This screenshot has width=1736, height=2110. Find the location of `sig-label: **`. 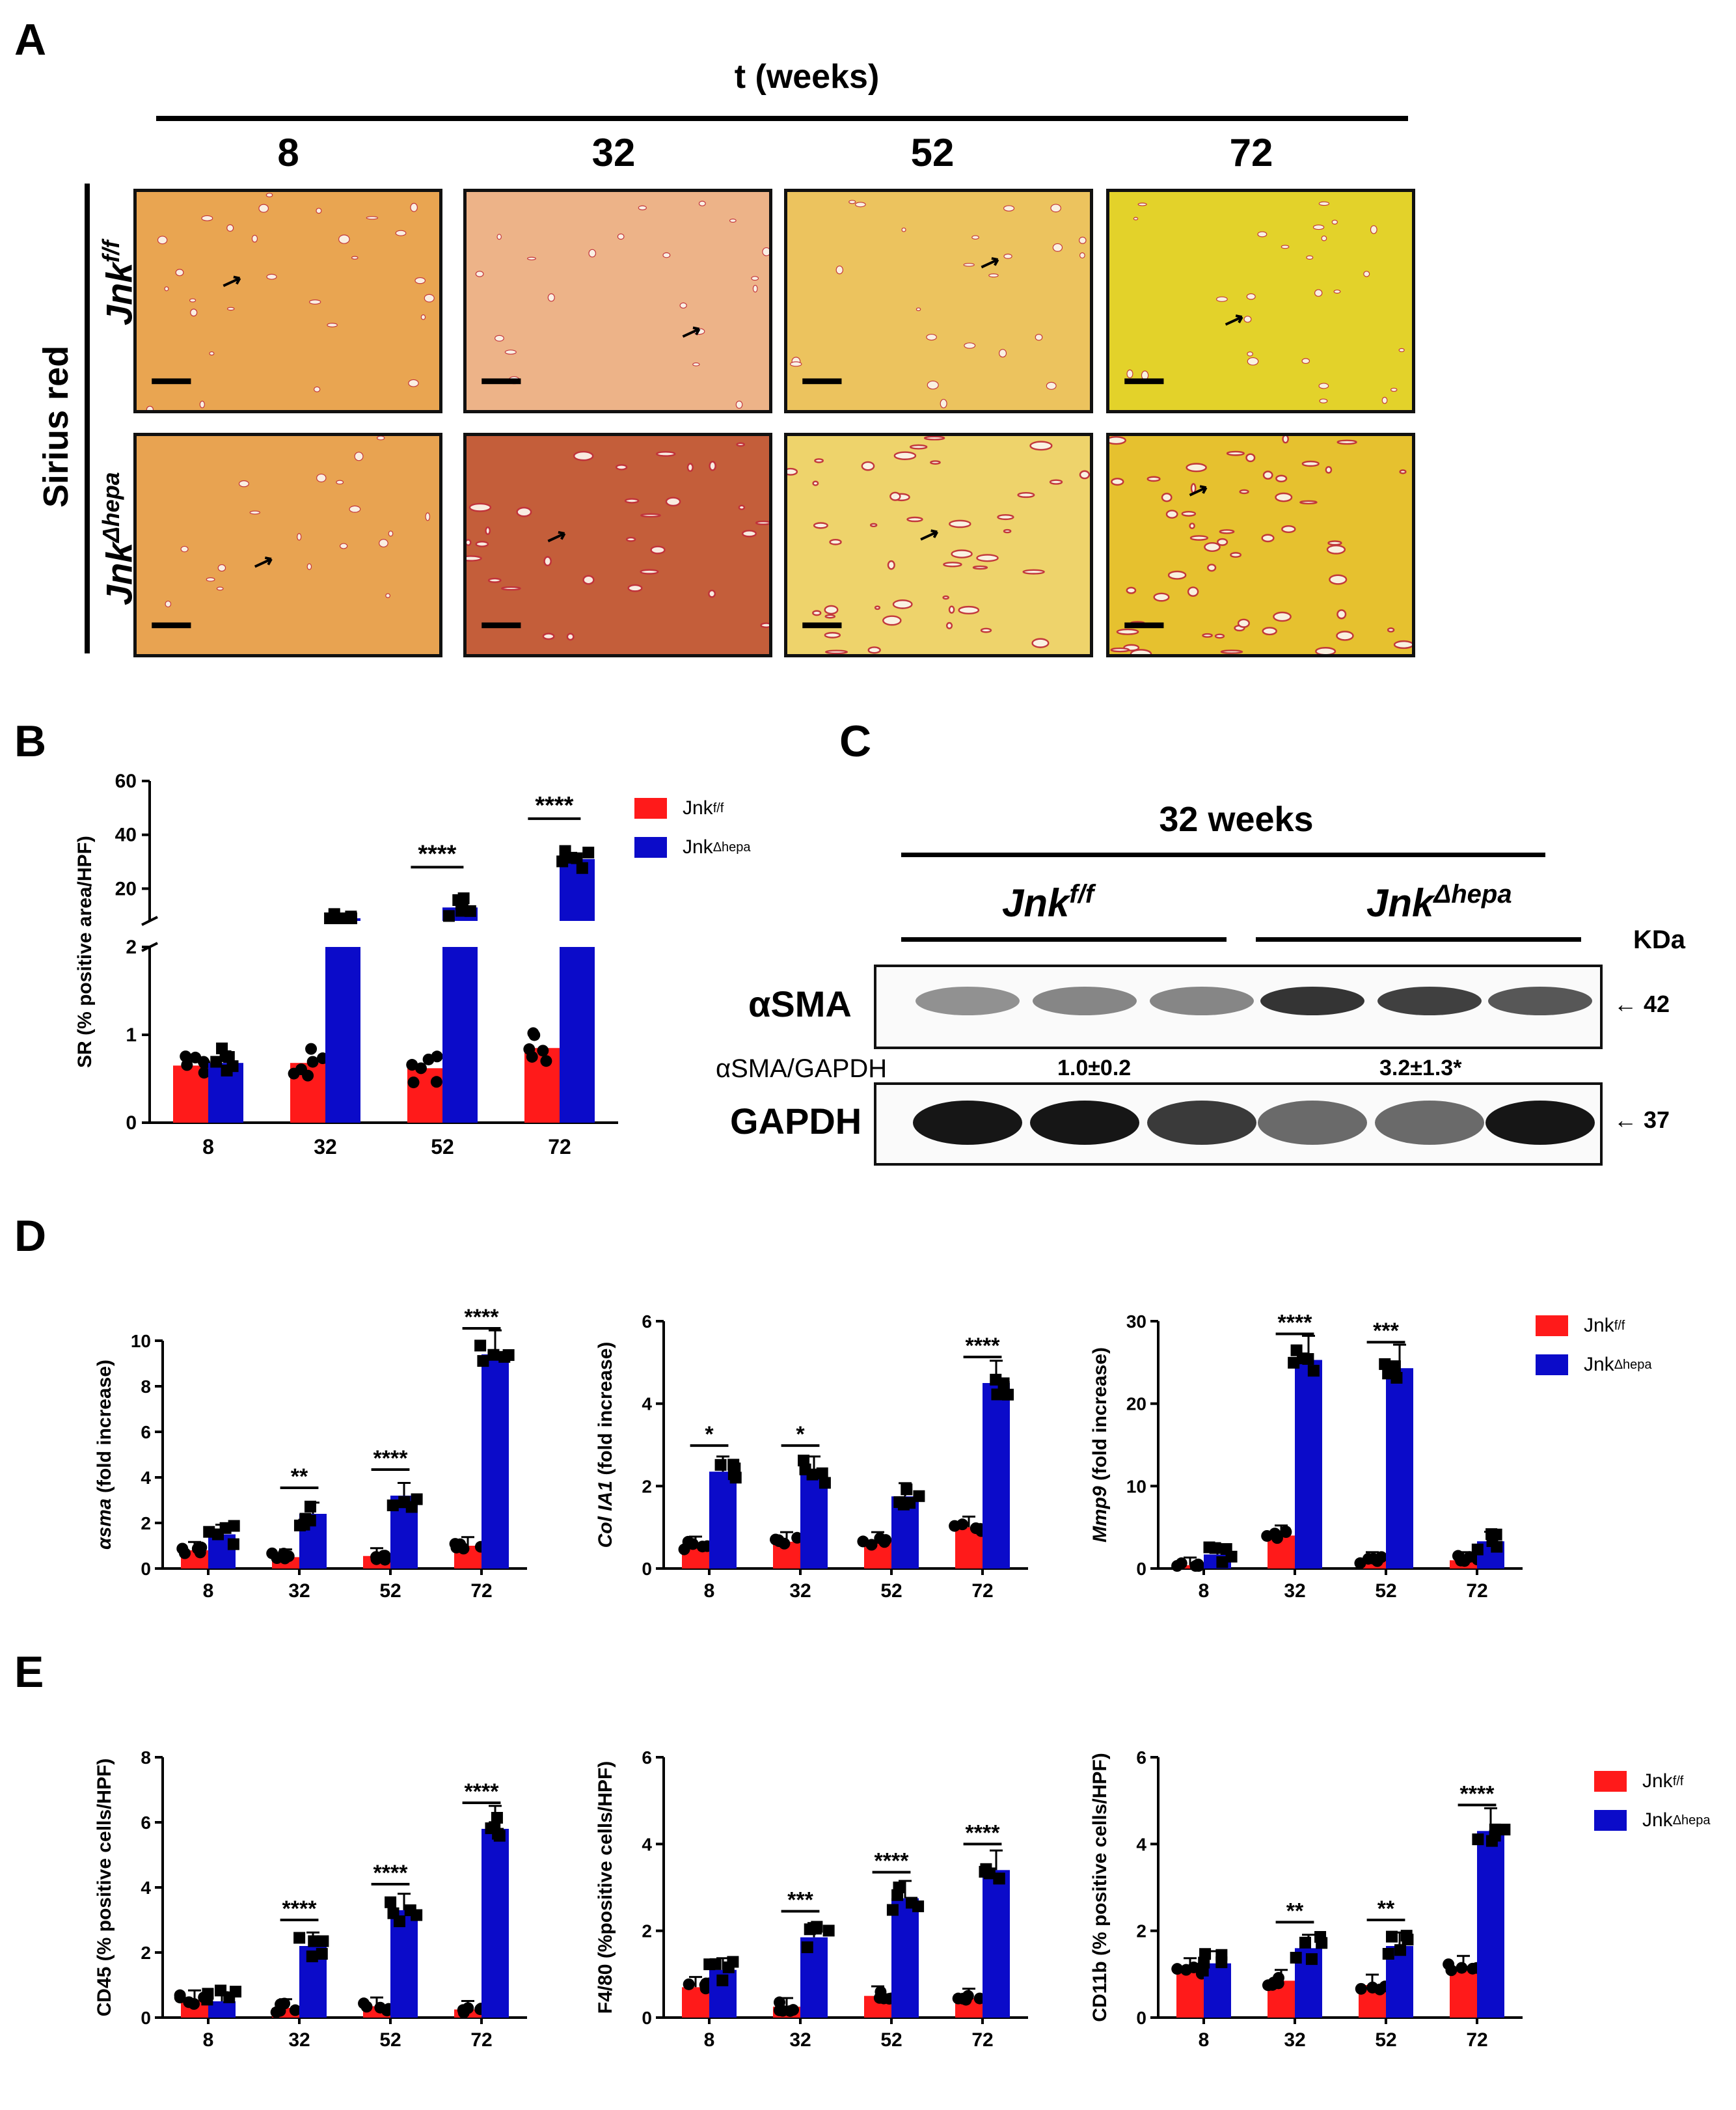

sig-label: ** is located at coordinates (1386, 1909).